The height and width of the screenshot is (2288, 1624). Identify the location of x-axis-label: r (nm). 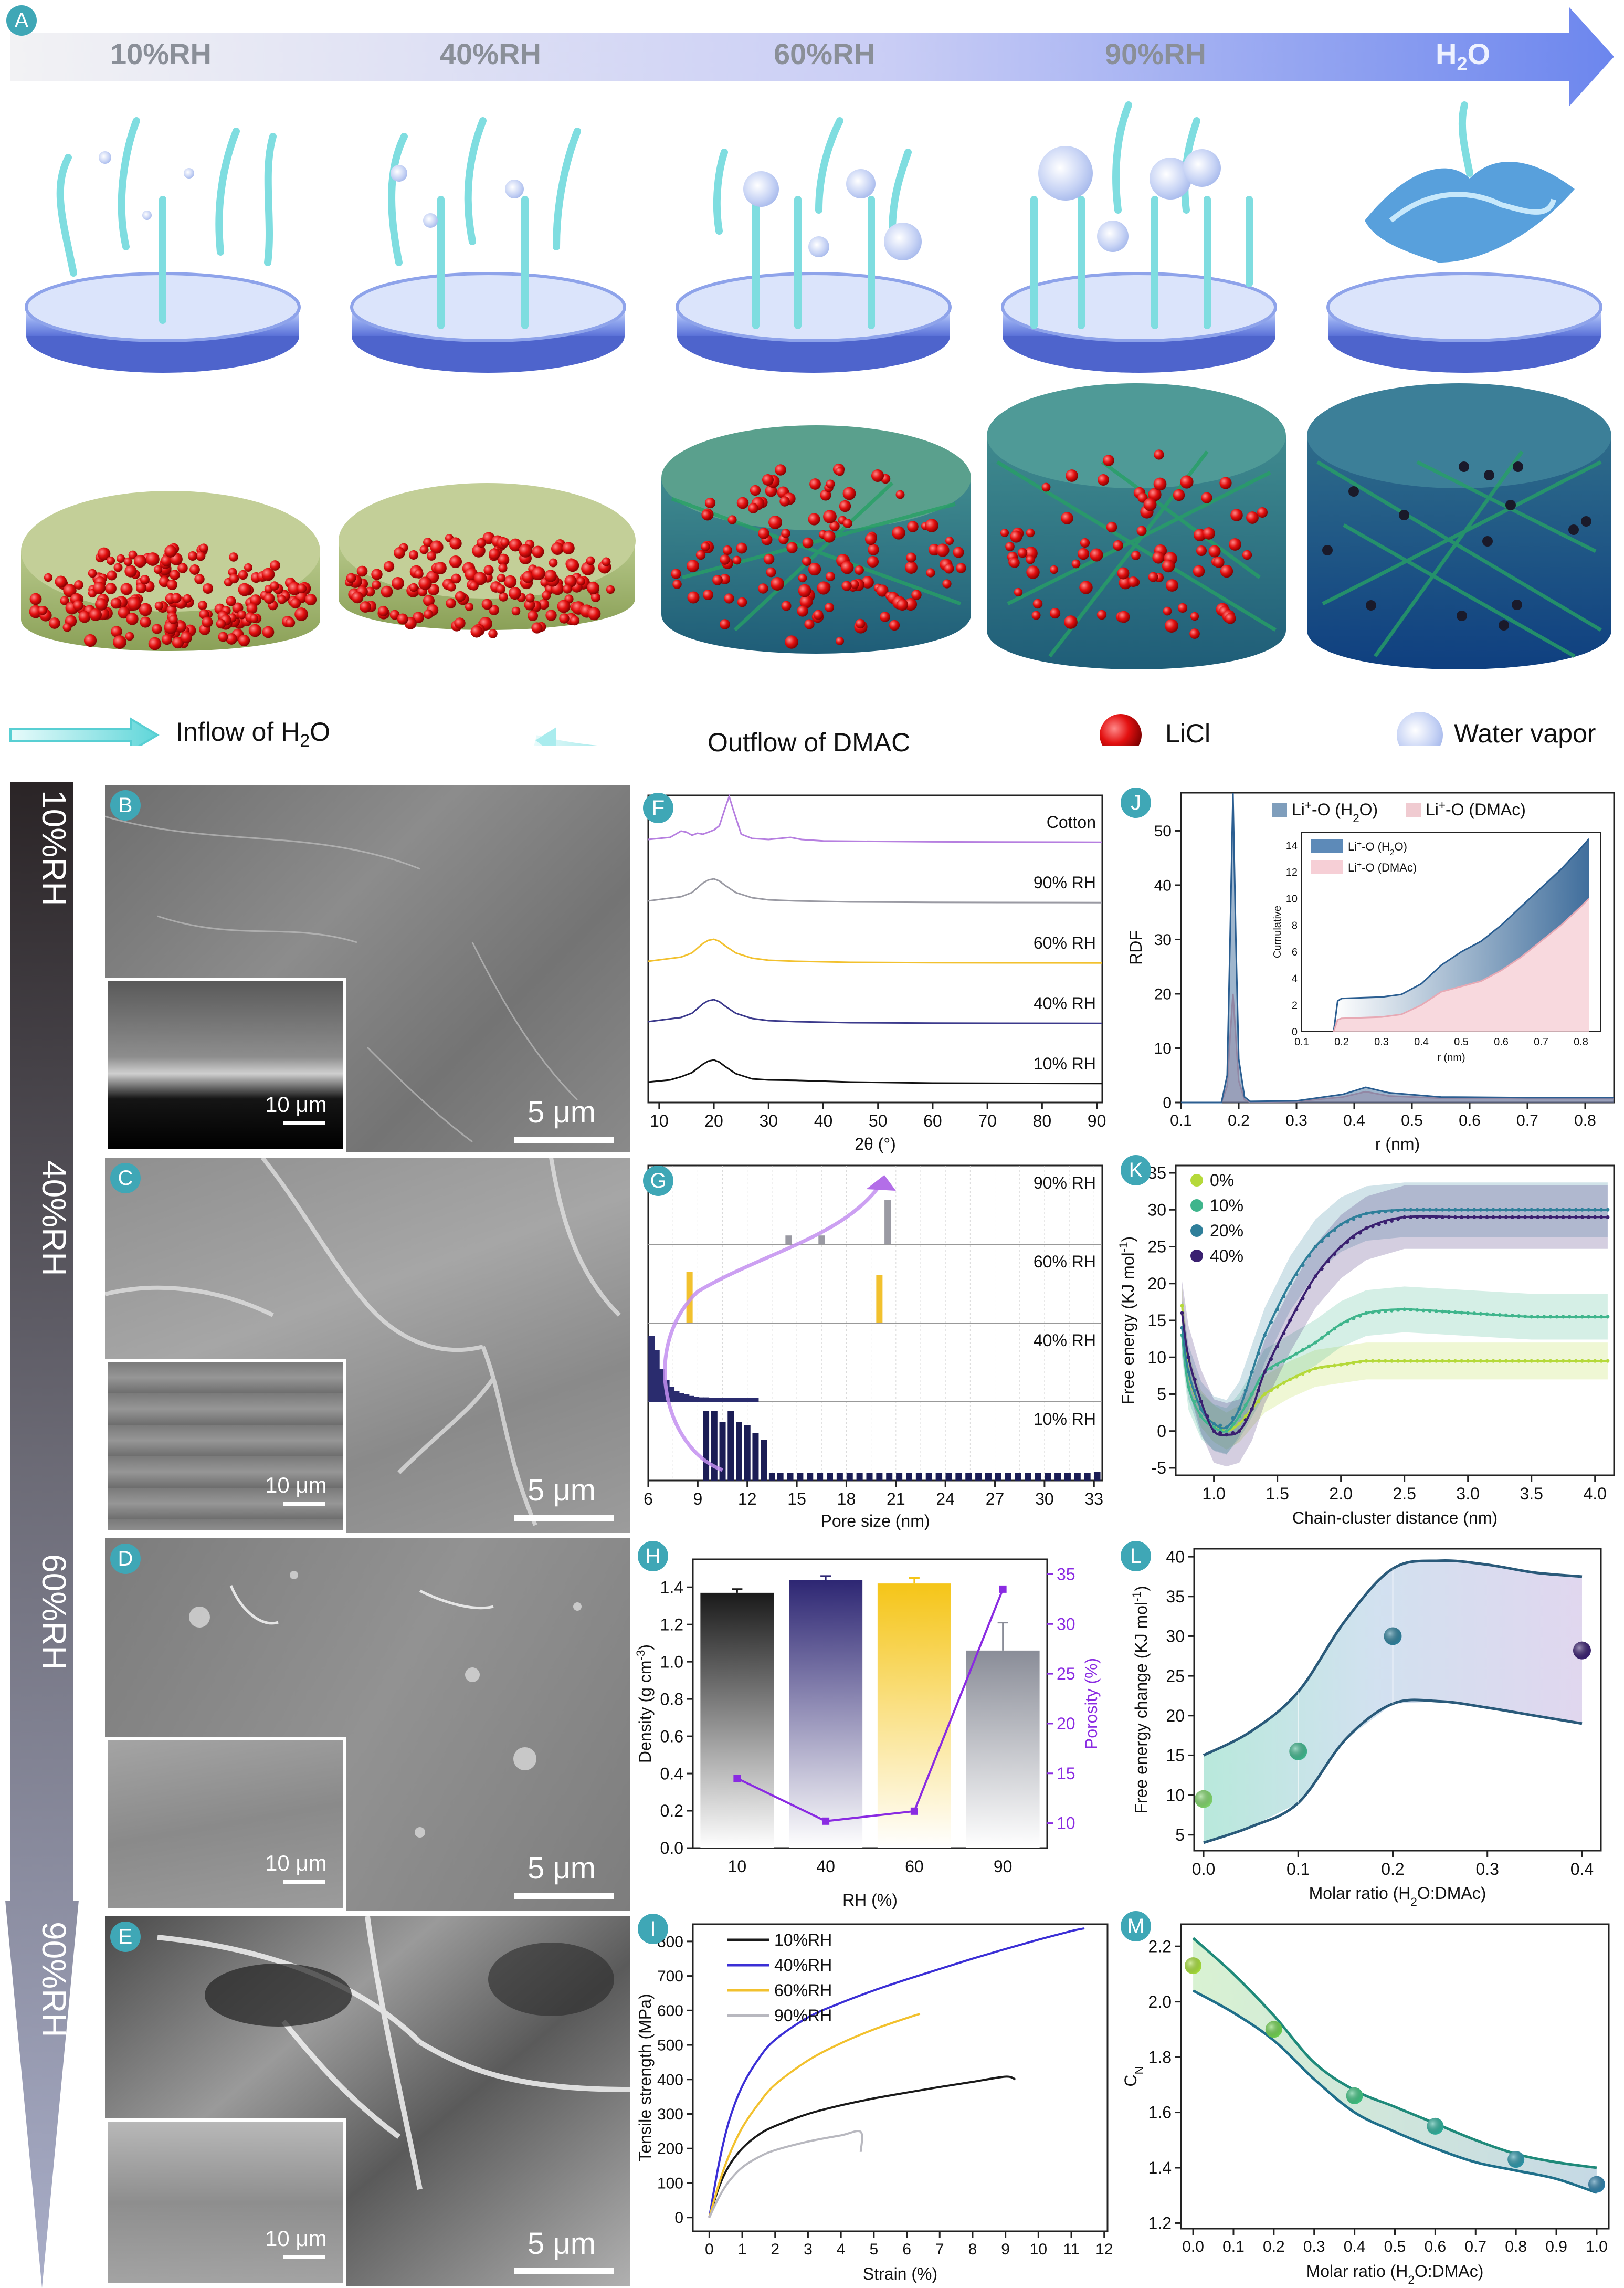
(1397, 1144).